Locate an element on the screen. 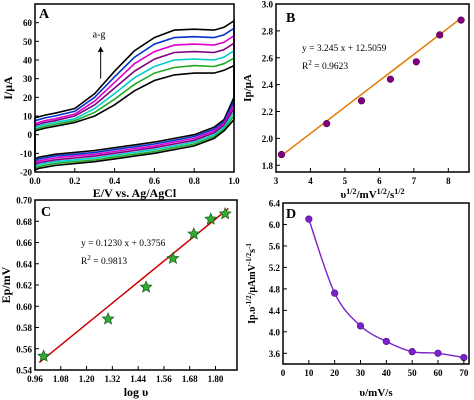  y-tick-label: 60 is located at coordinates (28, 23).